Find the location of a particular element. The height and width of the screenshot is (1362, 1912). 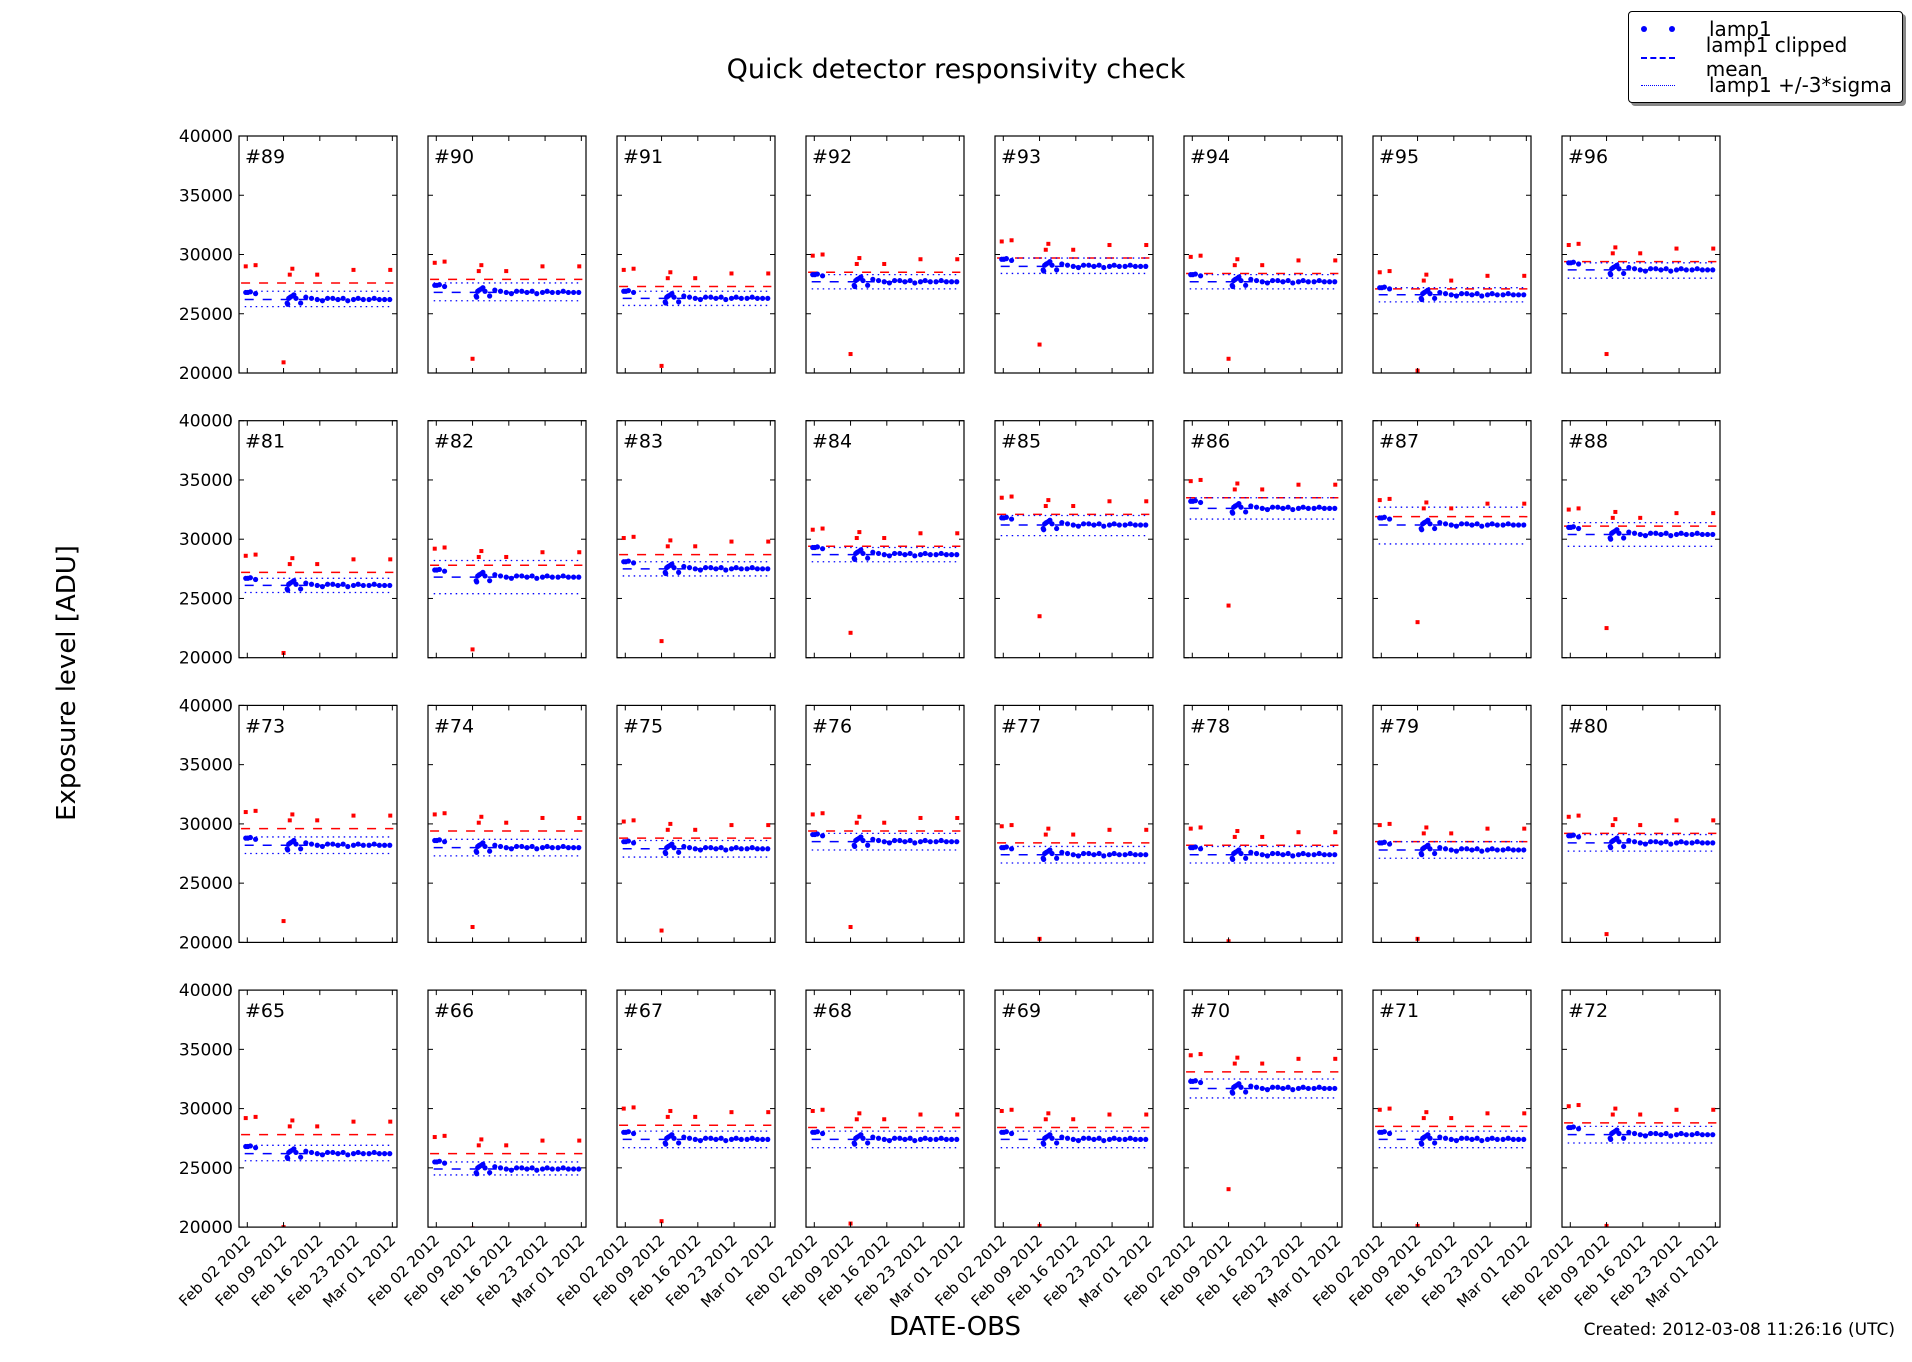

axes-frame is located at coordinates (1452, 539).